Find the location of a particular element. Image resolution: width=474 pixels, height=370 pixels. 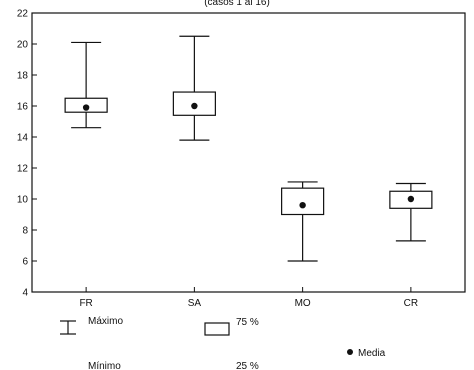

legend-q3-label: 75 % is located at coordinates (247, 322).